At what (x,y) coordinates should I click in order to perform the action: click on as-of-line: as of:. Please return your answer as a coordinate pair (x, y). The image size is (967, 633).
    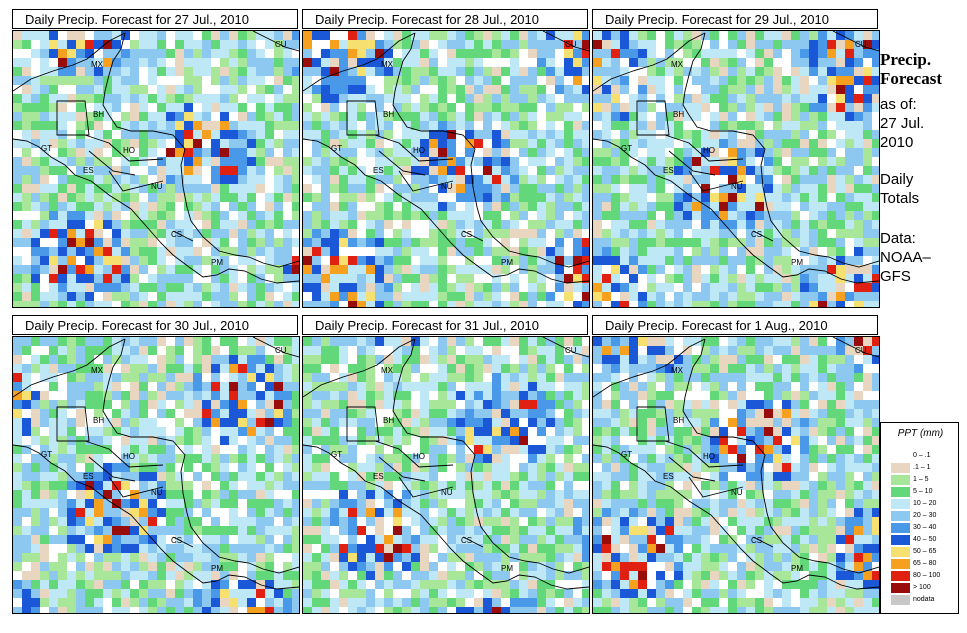
    Looking at the image, I should click on (898, 104).